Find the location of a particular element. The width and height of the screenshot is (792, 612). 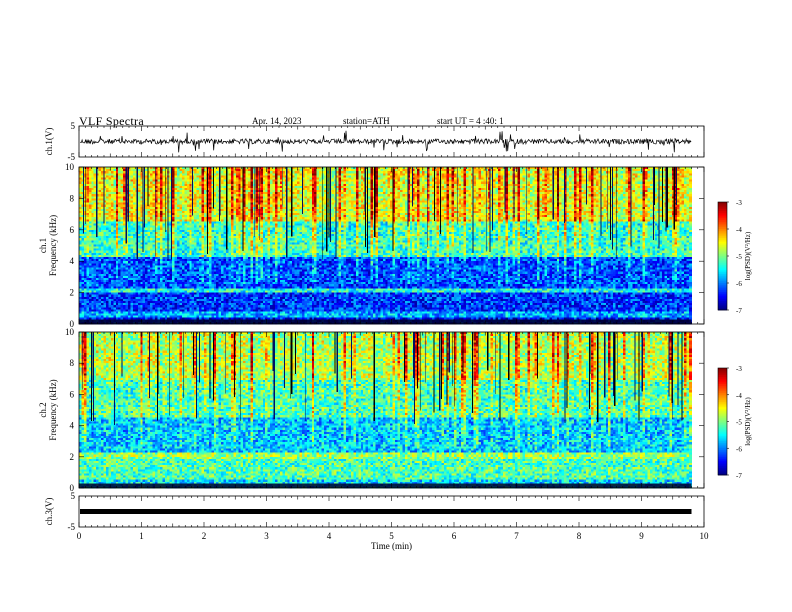

chart-title: VLF Spectra is located at coordinates (111, 121).